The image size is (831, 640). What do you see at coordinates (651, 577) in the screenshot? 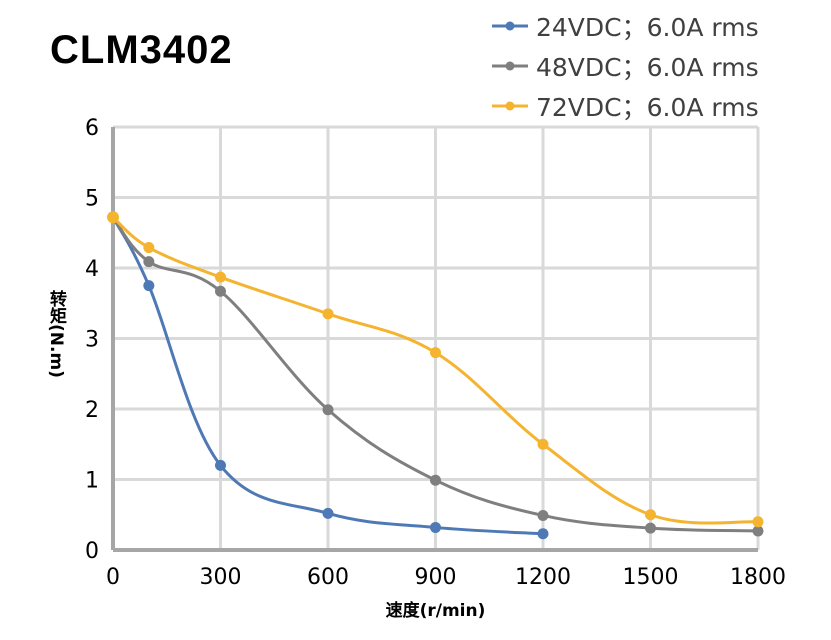
I see `x-tick-label: 1500` at bounding box center [651, 577].